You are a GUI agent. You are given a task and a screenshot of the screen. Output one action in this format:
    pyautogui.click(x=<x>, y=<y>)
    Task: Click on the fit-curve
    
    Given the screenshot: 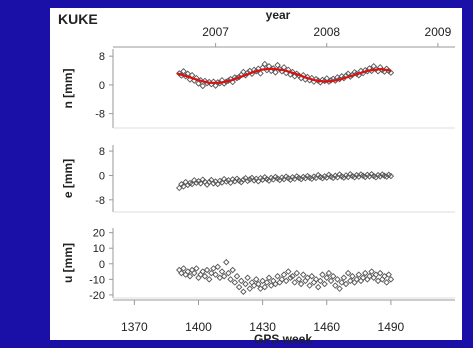 What is the action you would take?
    pyautogui.click(x=284, y=75)
    